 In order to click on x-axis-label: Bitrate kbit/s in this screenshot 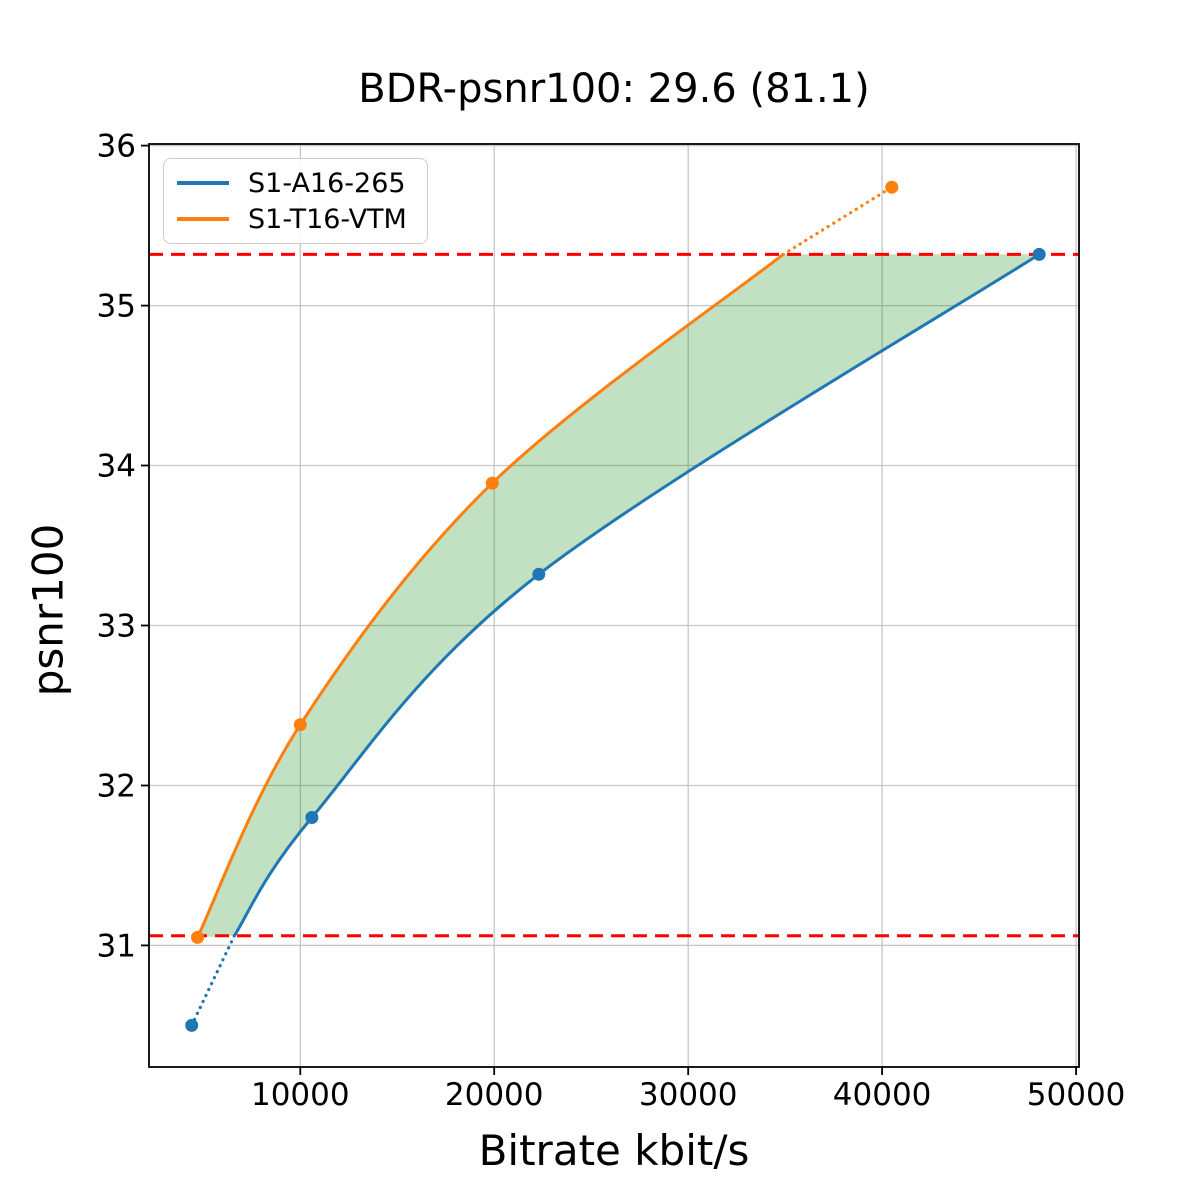, I will do `click(614, 1150)`.